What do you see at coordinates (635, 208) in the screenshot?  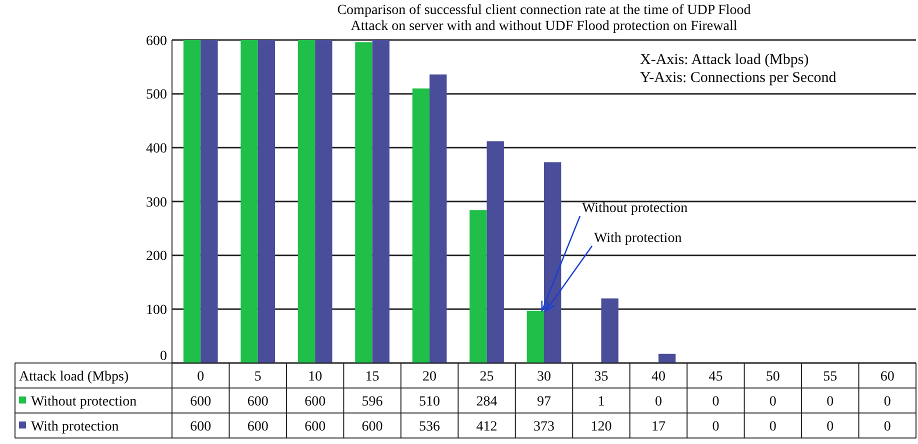 I see `annotation: Without protection` at bounding box center [635, 208].